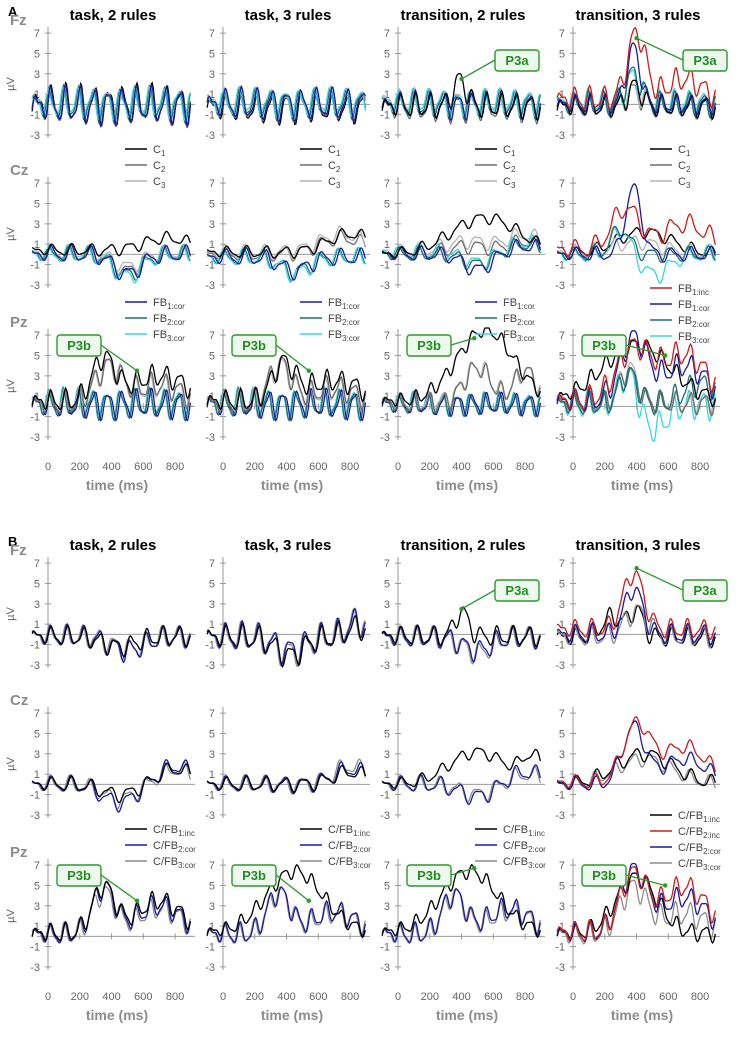 The image size is (750, 1042). What do you see at coordinates (705, 60) in the screenshot?
I see `annotation-label: P3a` at bounding box center [705, 60].